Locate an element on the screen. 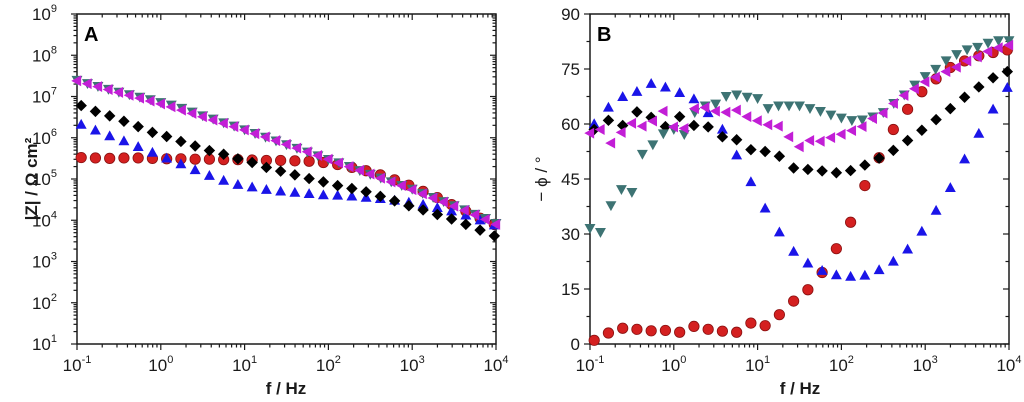 The height and width of the screenshot is (402, 1024). panel-label-a: A is located at coordinates (91, 35).